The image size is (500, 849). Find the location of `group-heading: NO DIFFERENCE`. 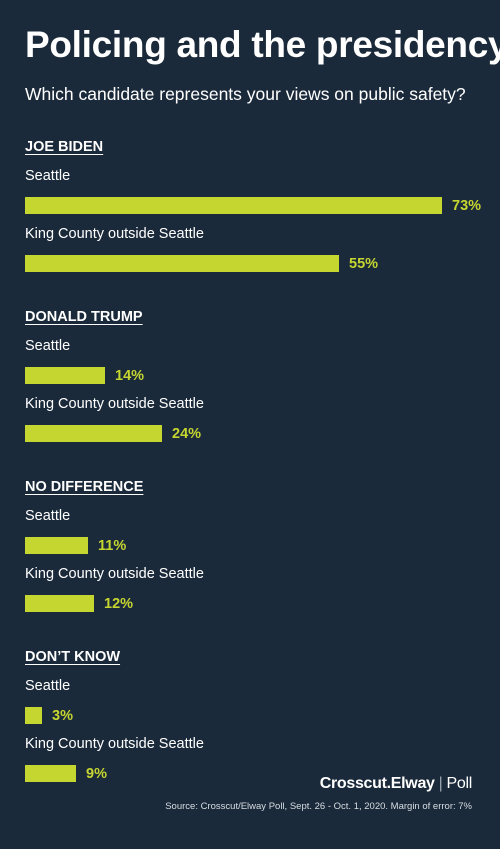

group-heading: NO DIFFERENCE is located at coordinates (84, 487).